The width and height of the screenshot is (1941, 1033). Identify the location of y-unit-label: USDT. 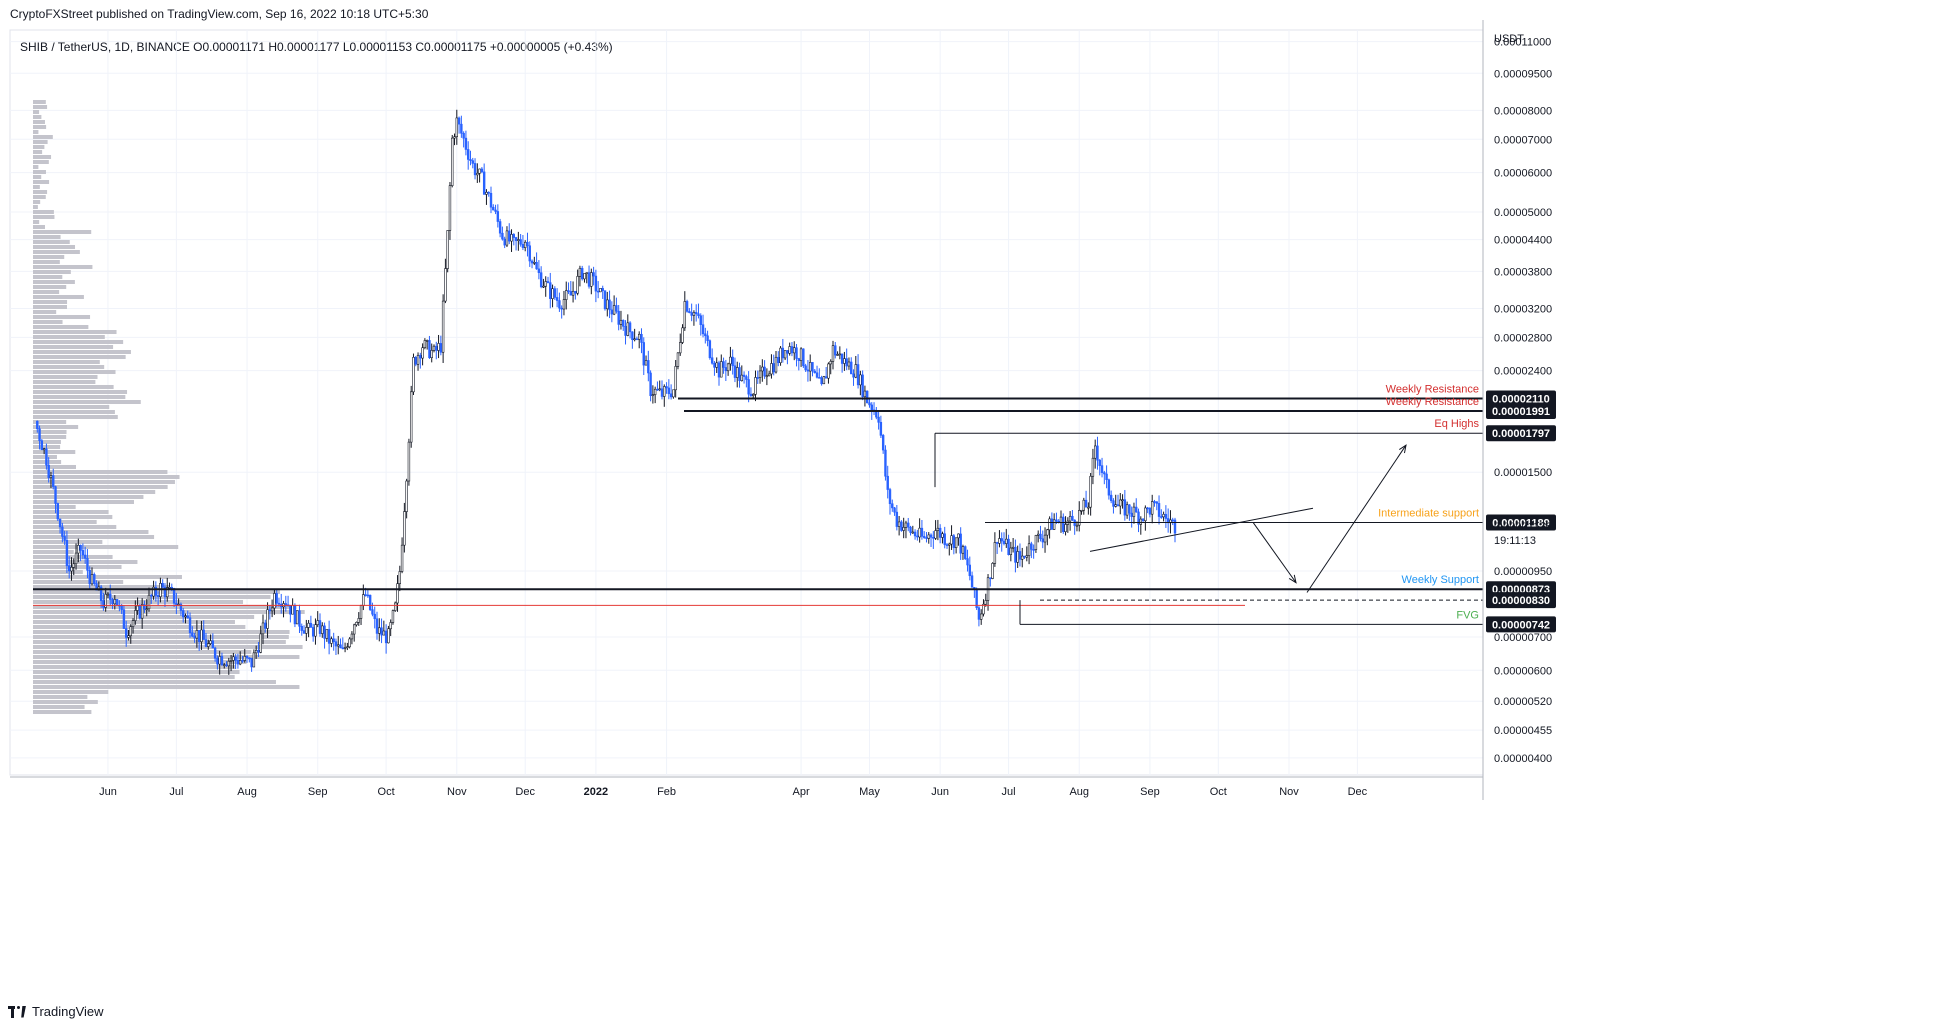
(1509, 39).